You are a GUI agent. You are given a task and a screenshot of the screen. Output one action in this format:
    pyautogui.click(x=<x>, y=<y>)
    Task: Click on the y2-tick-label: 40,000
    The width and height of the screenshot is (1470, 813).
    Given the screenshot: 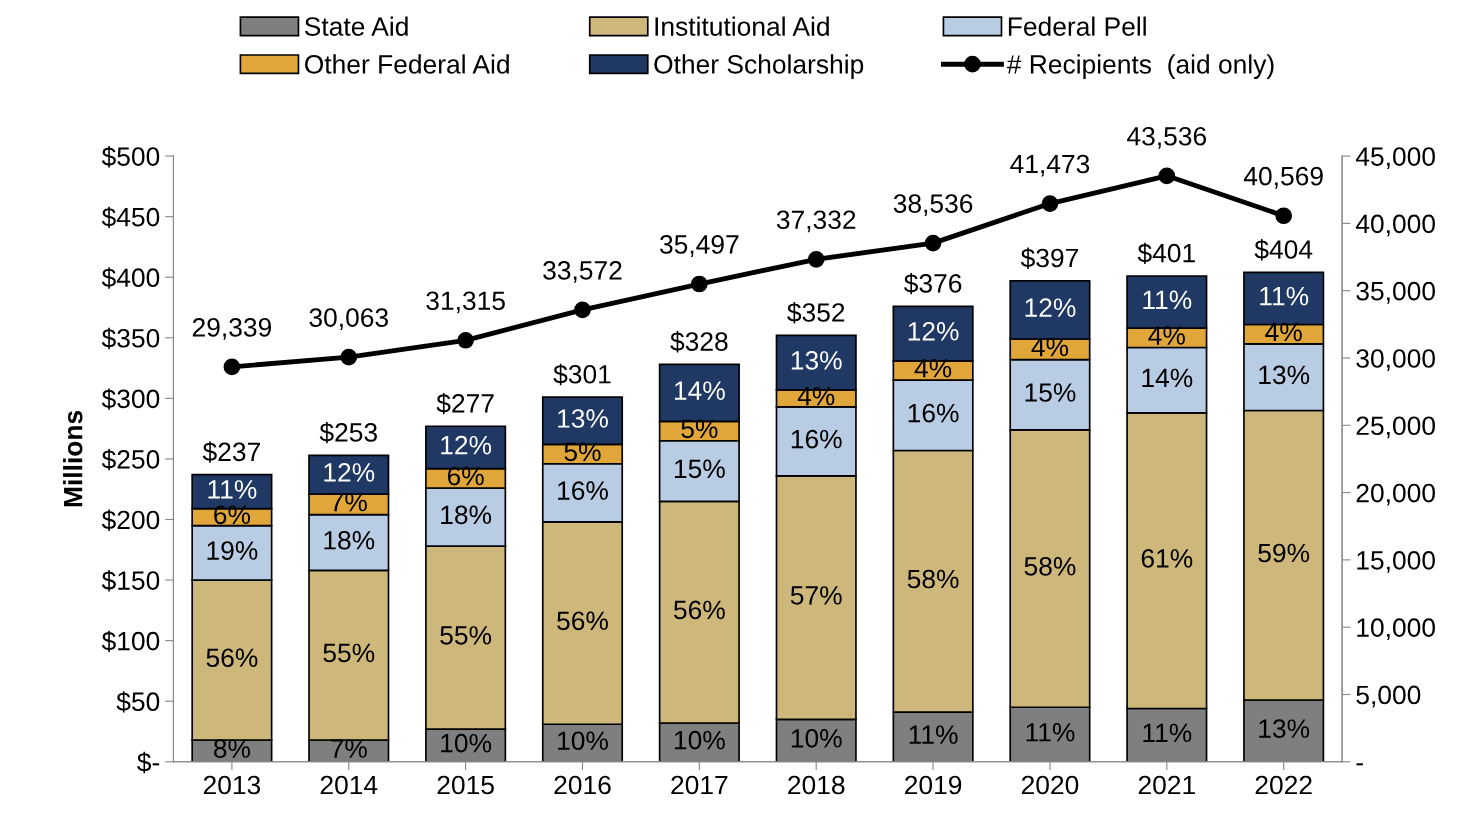 What is the action you would take?
    pyautogui.click(x=1395, y=225)
    